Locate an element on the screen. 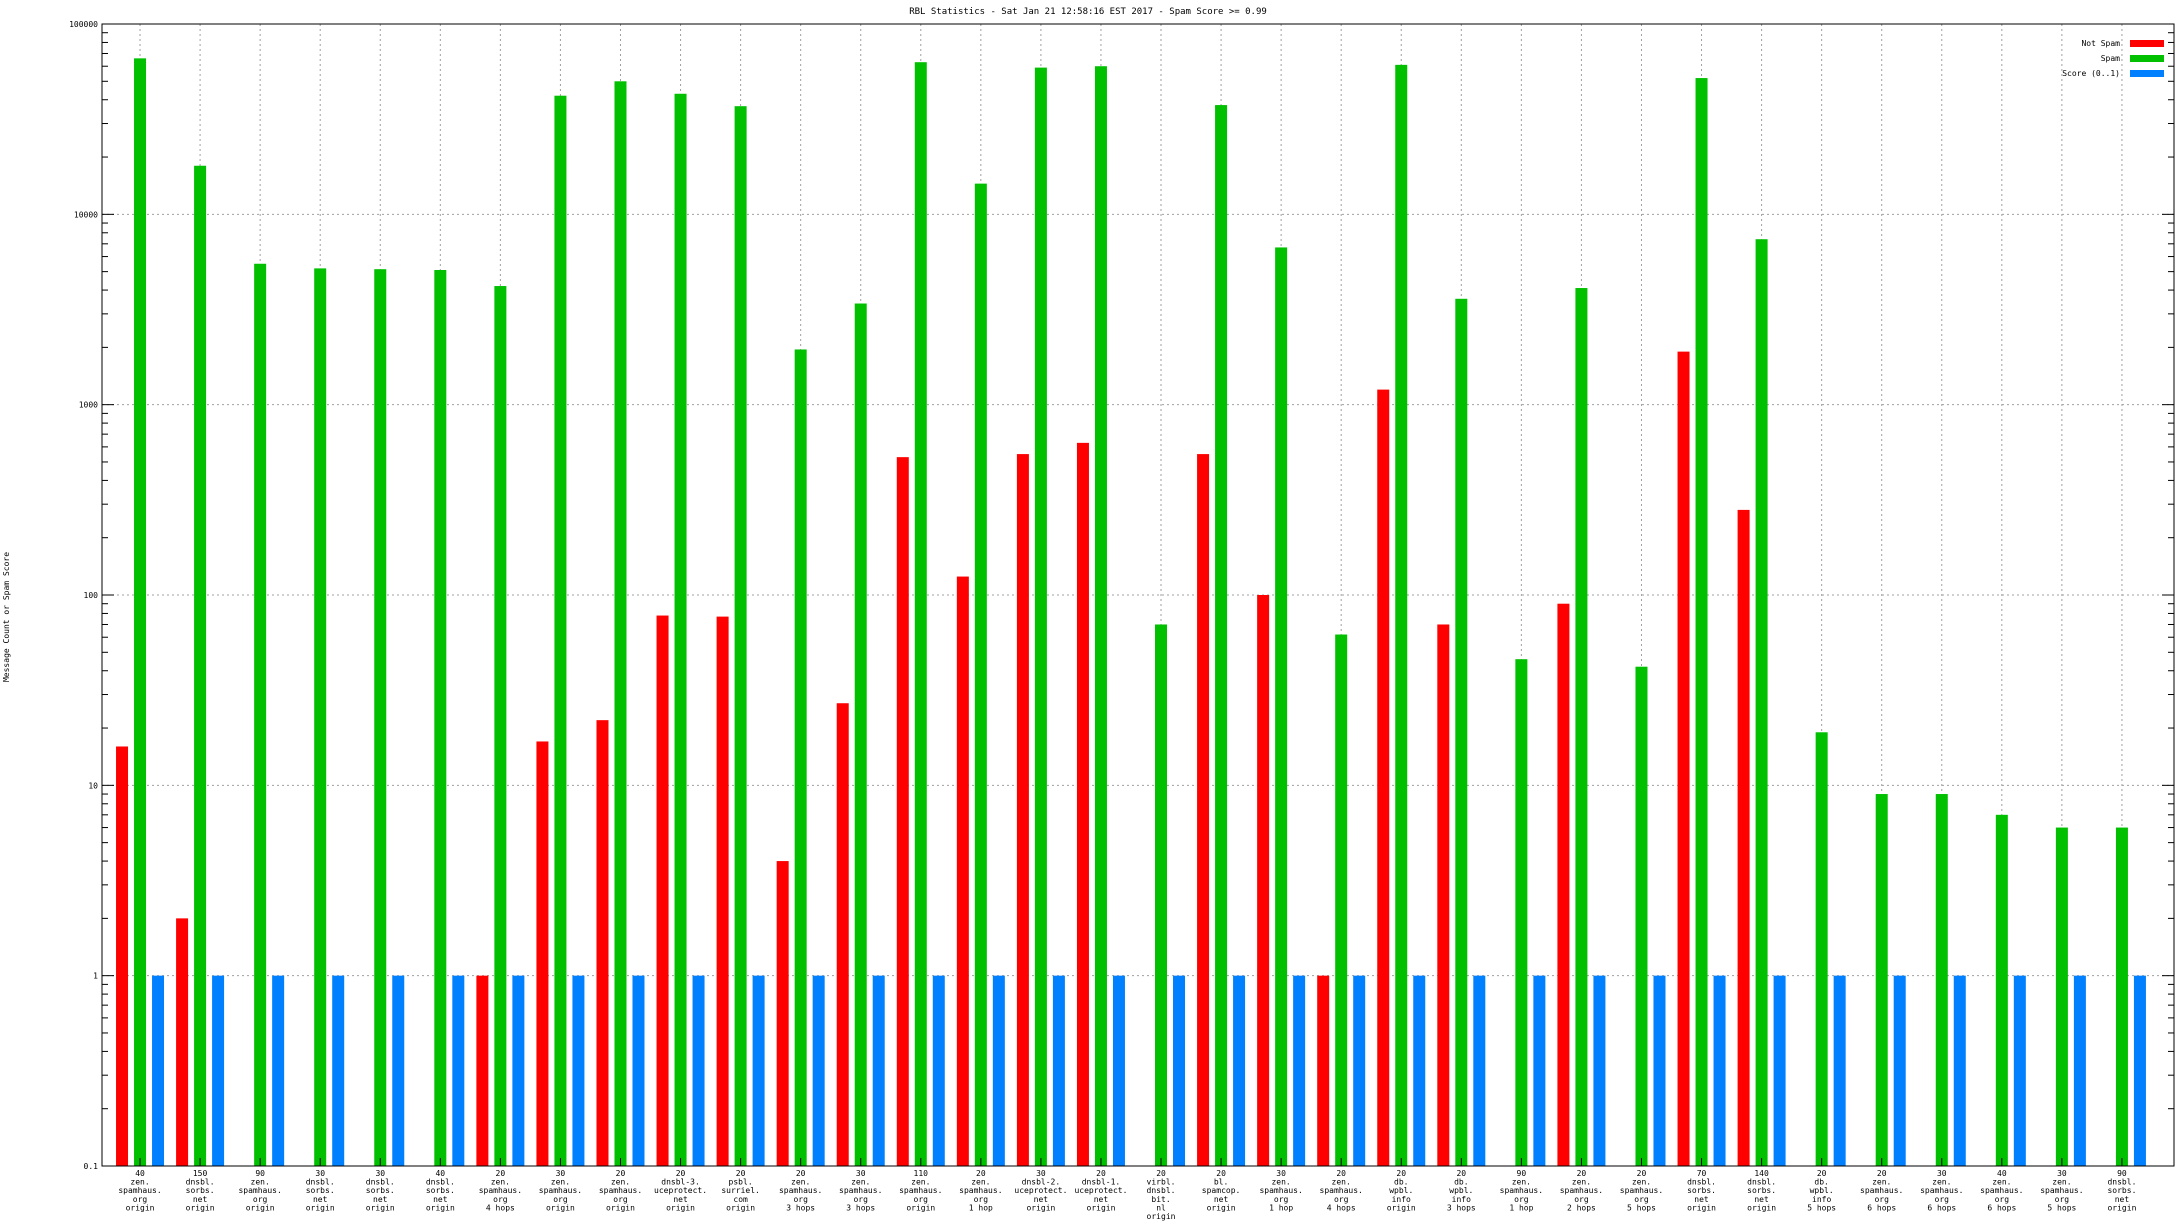 Image resolution: width=2176 pixels, height=1228 pixels. x-tick-label-line: 1 hop is located at coordinates (1281, 1207).